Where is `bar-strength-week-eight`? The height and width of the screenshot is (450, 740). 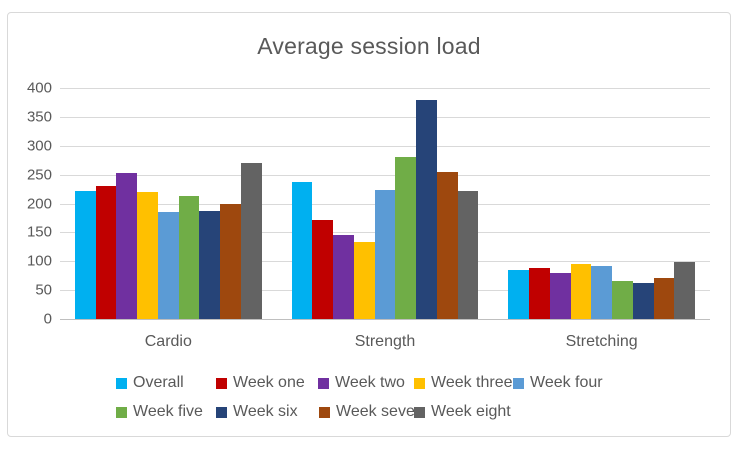
bar-strength-week-eight is located at coordinates (468, 254).